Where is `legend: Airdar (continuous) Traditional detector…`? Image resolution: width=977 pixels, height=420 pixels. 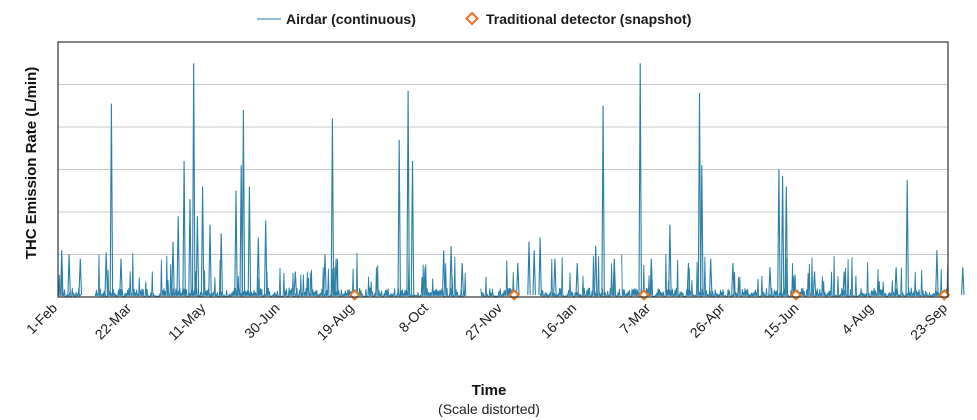 legend: Airdar (continuous) Traditional detector… is located at coordinates (474, 19).